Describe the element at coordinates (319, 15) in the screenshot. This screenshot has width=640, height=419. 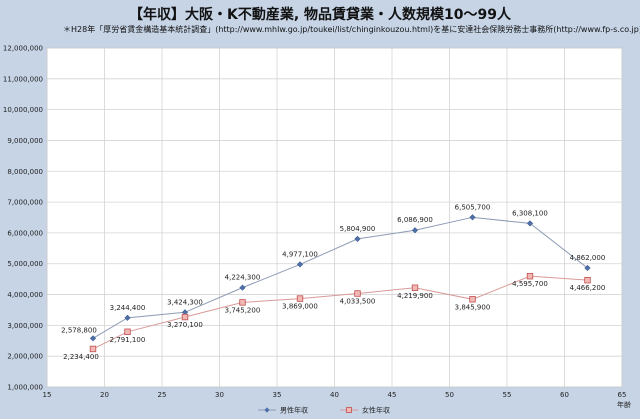
I see `chart-title: 【年収】大阪・K不動産業, 物品賃貸業・人数規模10～99人` at that location.